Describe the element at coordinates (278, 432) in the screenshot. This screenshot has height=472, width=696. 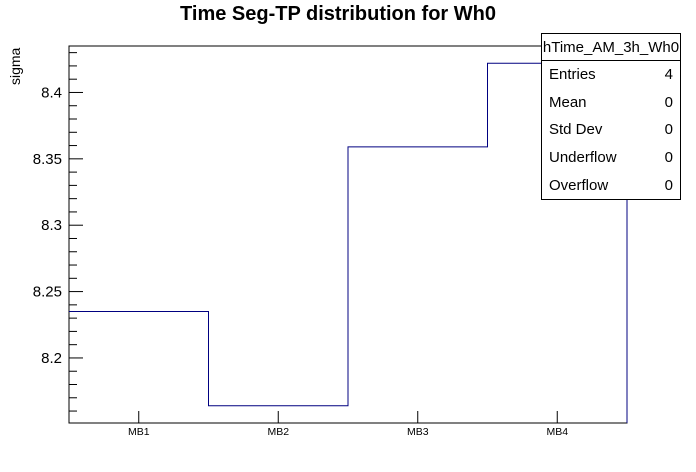
I see `x-tick-label: MB2` at that location.